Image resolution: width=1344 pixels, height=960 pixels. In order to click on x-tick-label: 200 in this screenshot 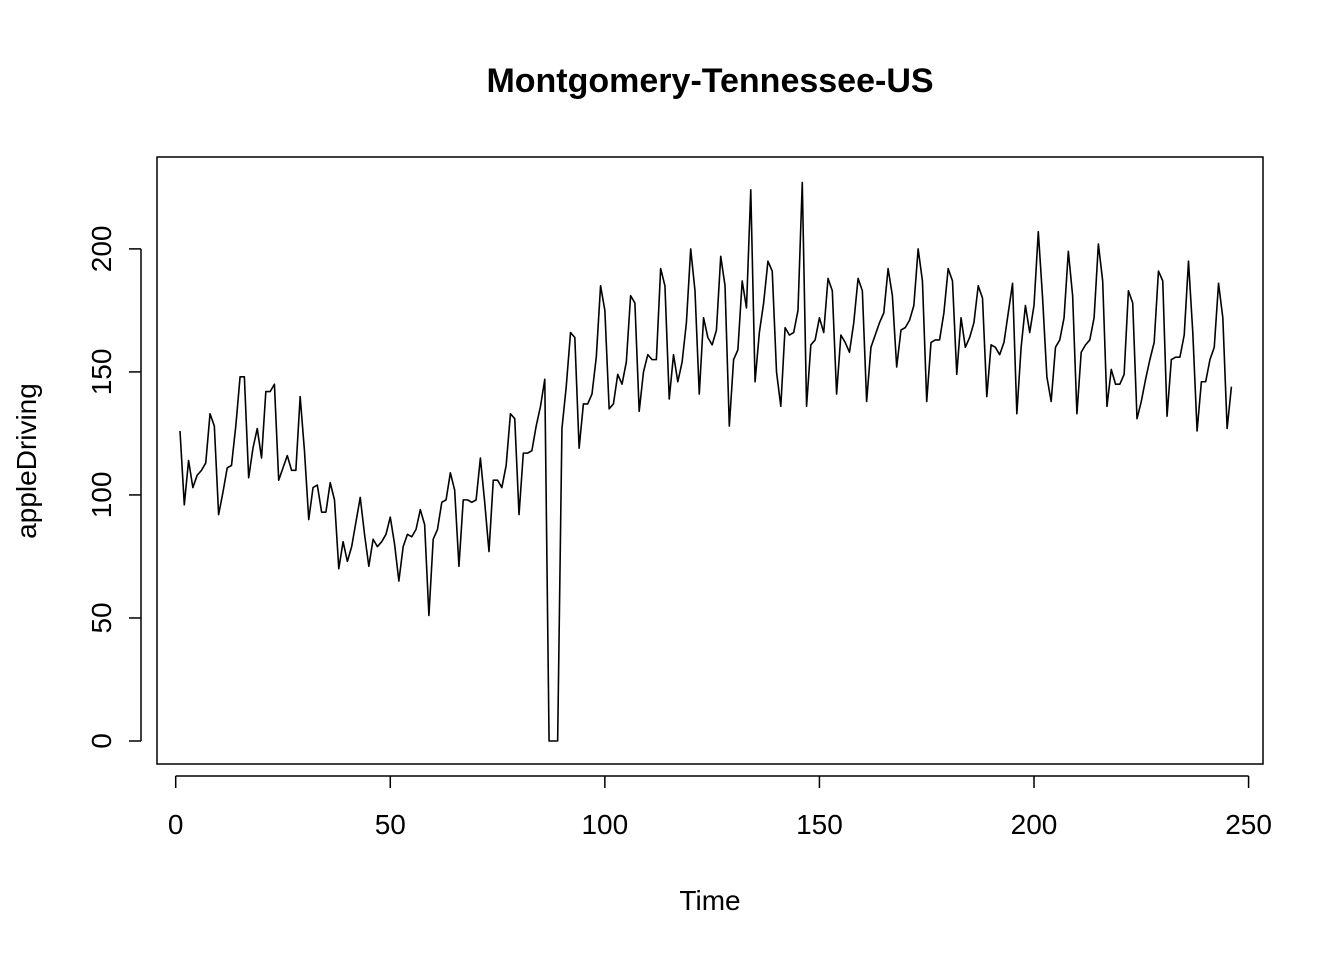, I will do `click(1034, 824)`.